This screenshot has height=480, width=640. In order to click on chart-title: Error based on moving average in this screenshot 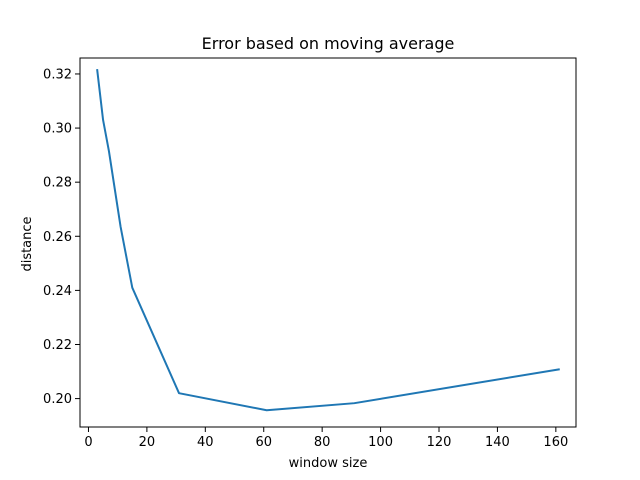, I will do `click(328, 43)`.